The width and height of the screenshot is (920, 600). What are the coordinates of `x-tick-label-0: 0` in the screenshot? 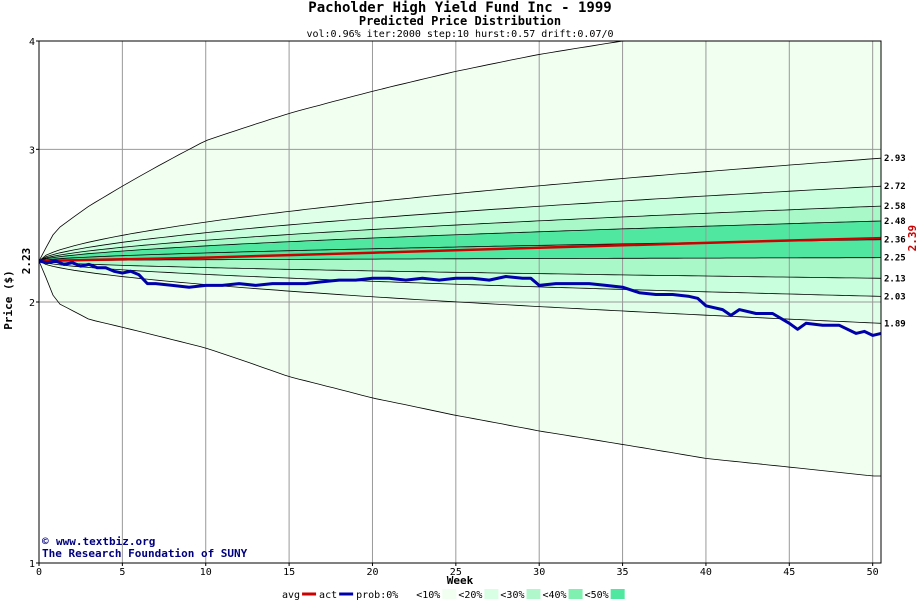 It's located at (39, 572).